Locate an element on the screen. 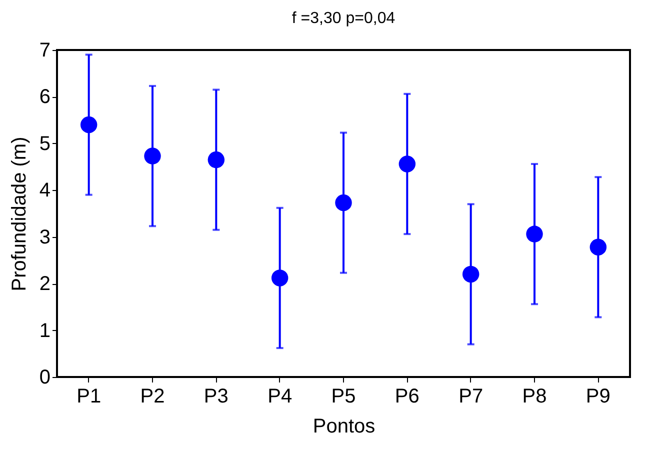 This screenshot has height=464, width=657. y-tick-label: 0 is located at coordinates (44, 377).